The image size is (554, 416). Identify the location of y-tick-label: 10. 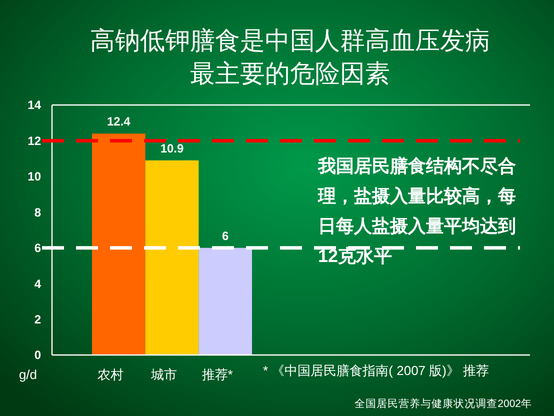
(35, 177).